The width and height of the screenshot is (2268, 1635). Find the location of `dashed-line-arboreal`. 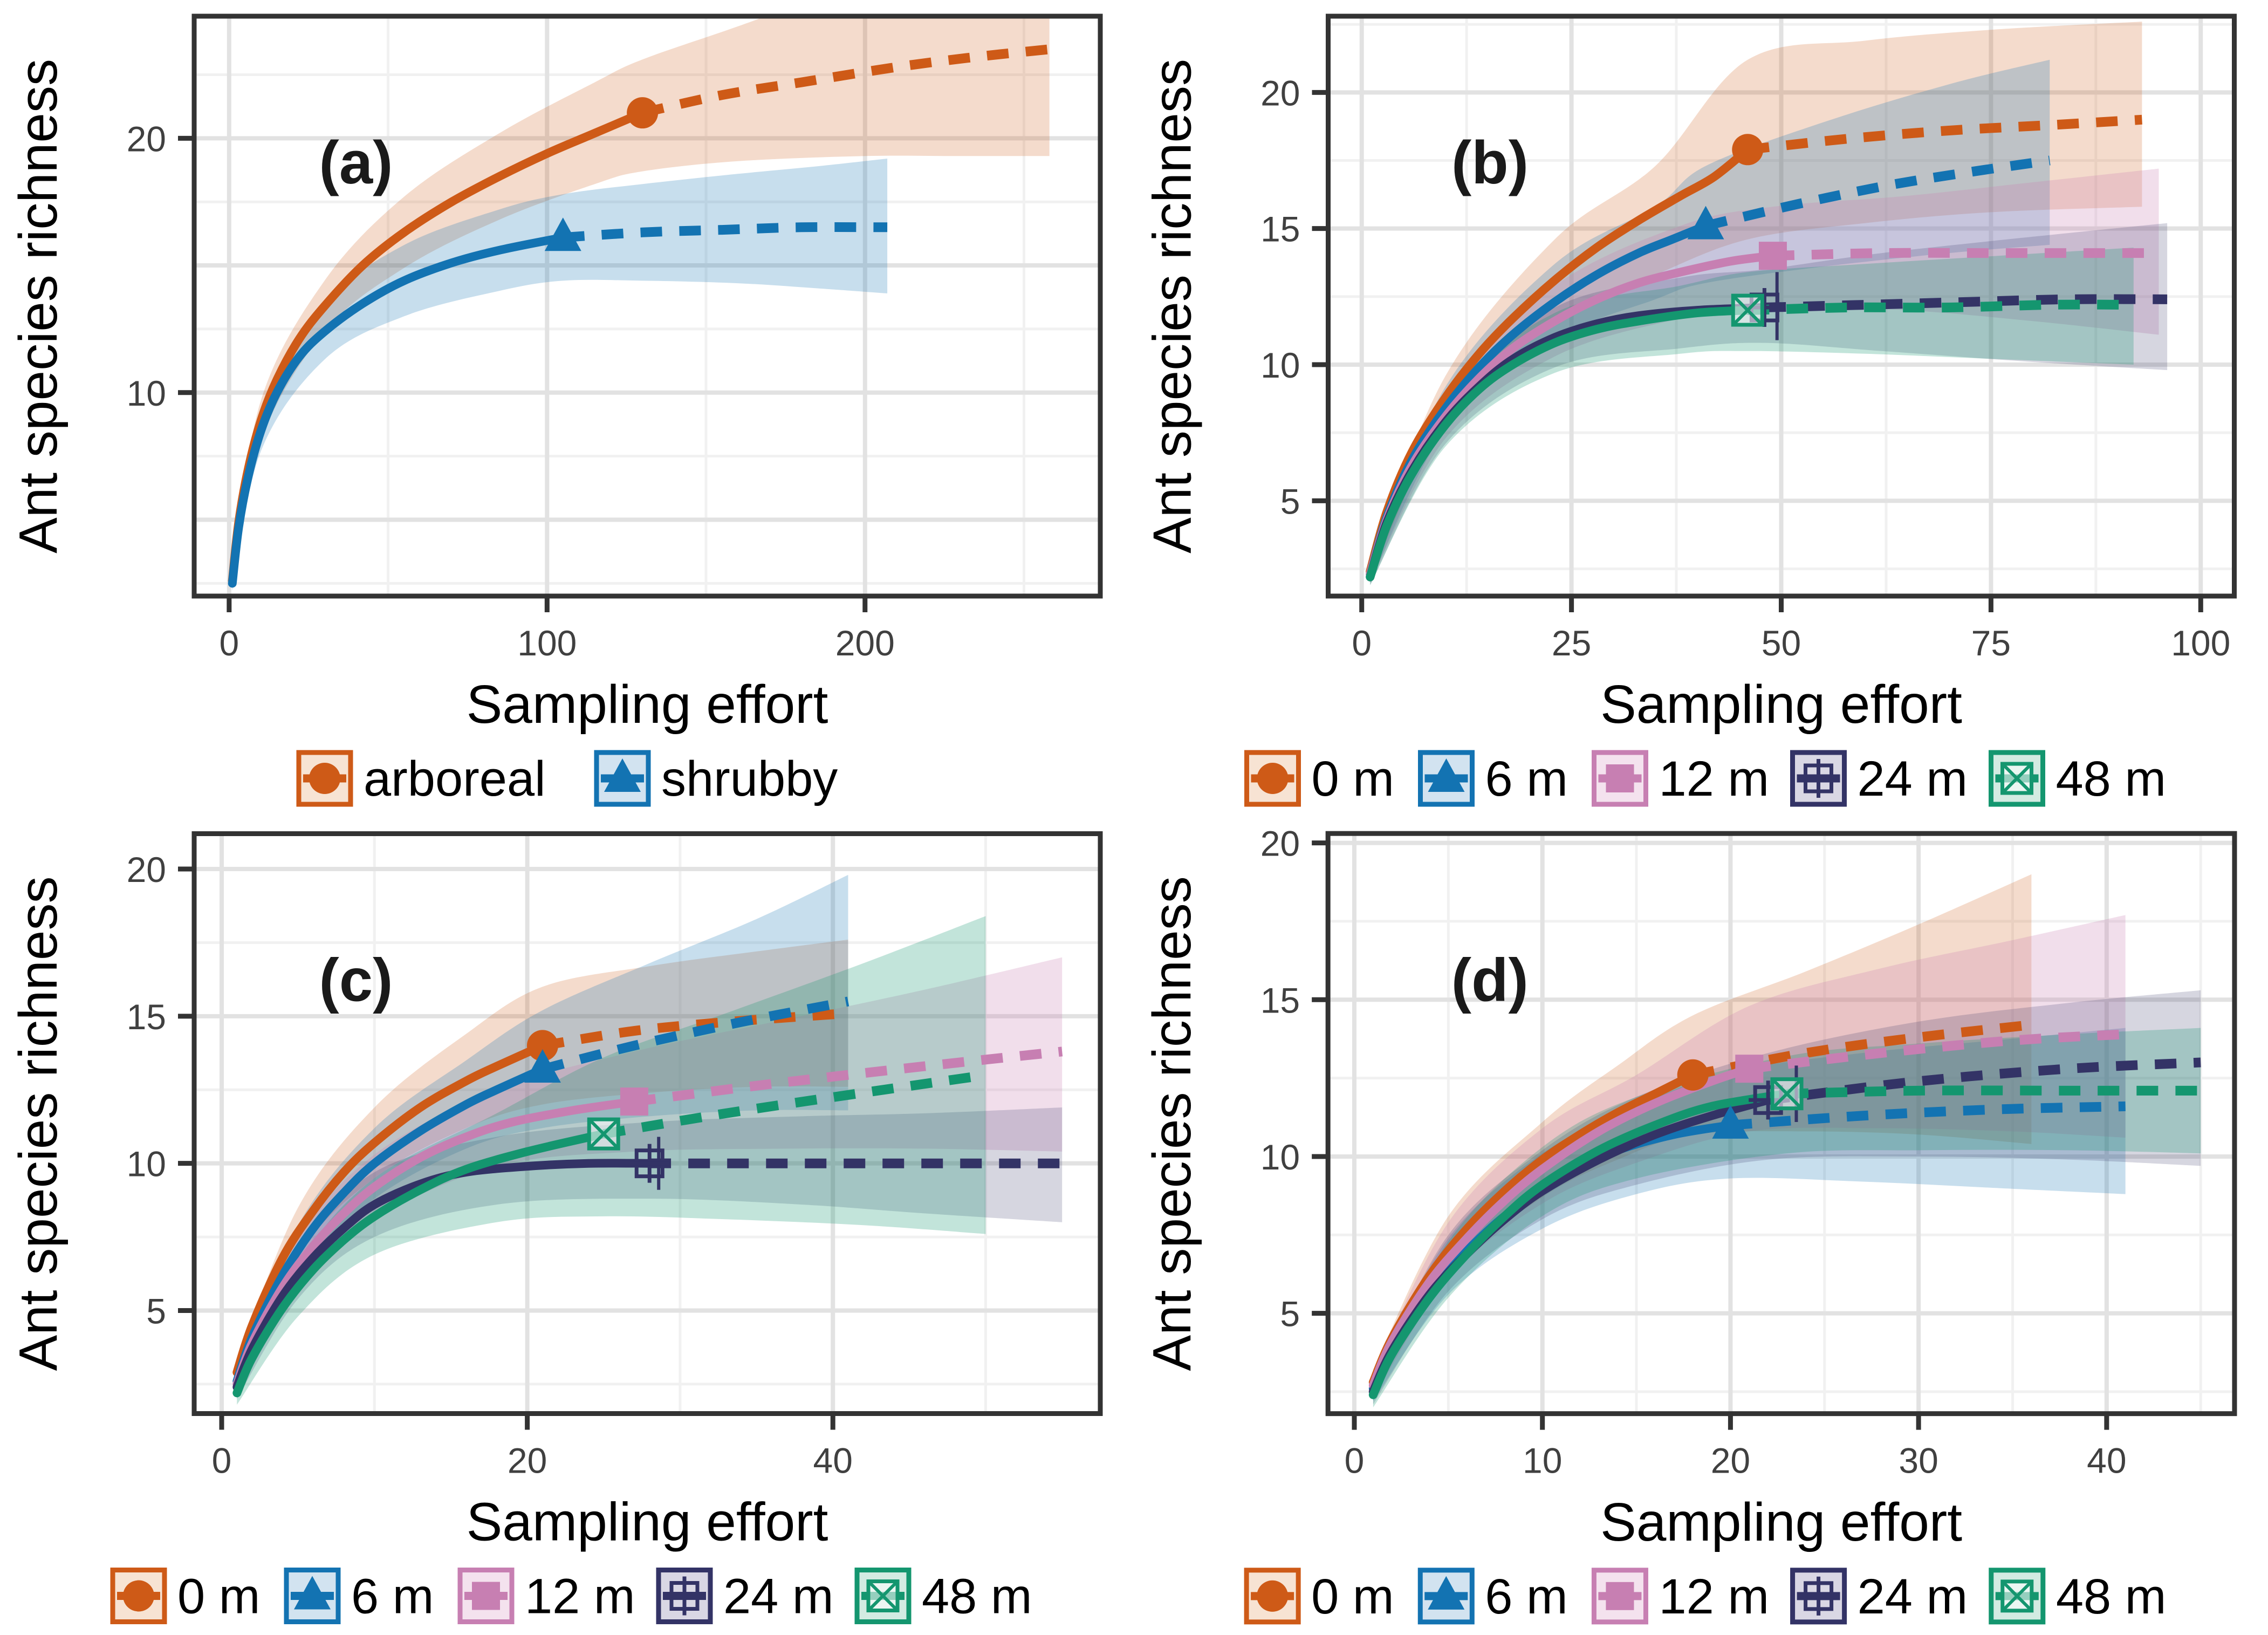

dashed-line-arboreal is located at coordinates (845, 81).